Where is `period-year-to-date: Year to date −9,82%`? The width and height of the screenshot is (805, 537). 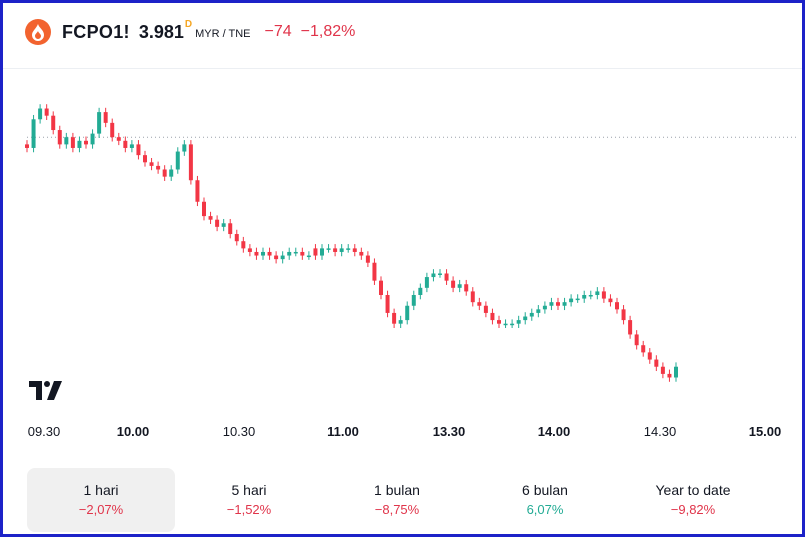
period-year-to-date: Year to date −9,82% is located at coordinates (693, 500).